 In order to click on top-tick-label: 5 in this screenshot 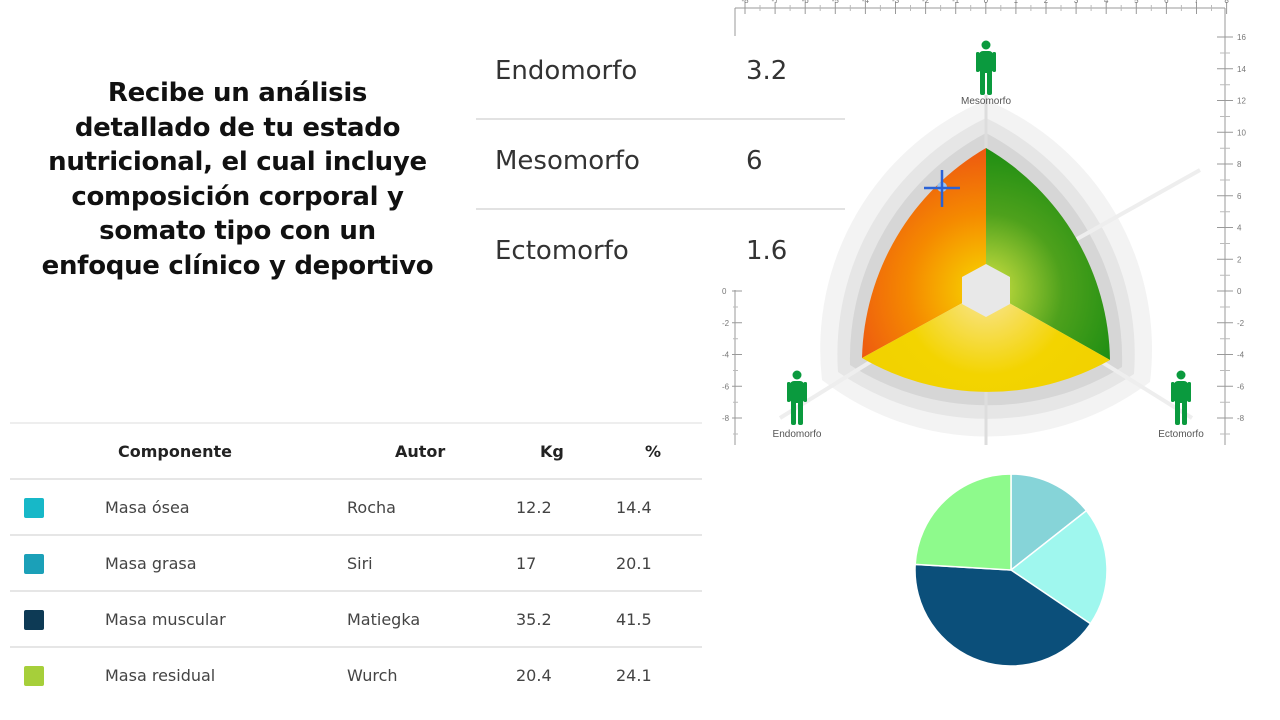, I will do `click(1136, 2)`.